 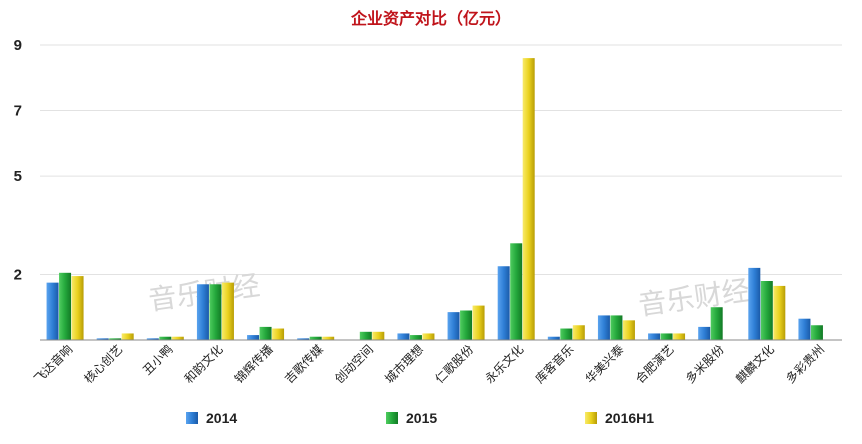 I want to click on legend: 2014 2015 2016H1, so click(x=420, y=418).